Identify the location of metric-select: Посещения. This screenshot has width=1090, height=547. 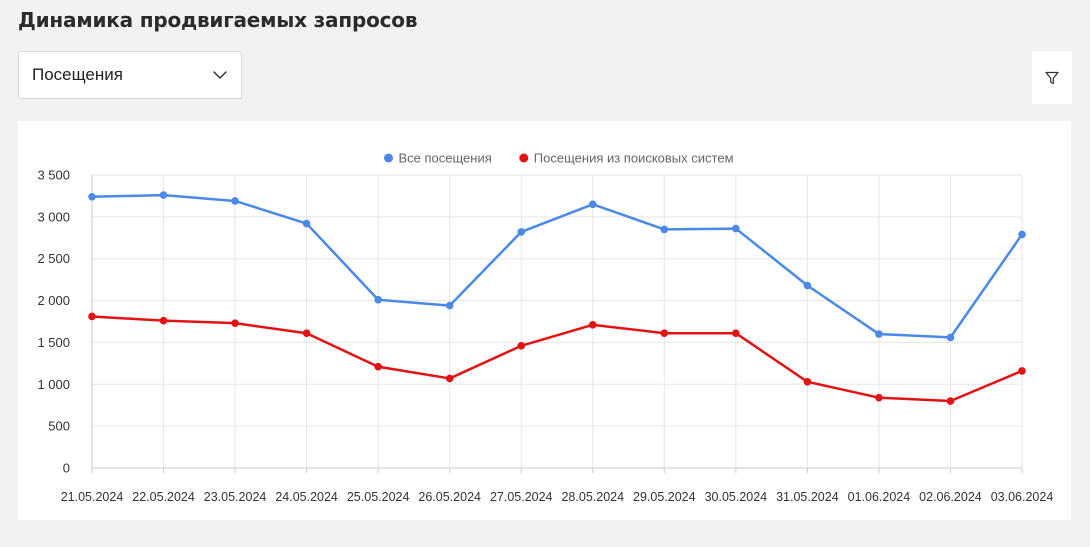
(130, 75).